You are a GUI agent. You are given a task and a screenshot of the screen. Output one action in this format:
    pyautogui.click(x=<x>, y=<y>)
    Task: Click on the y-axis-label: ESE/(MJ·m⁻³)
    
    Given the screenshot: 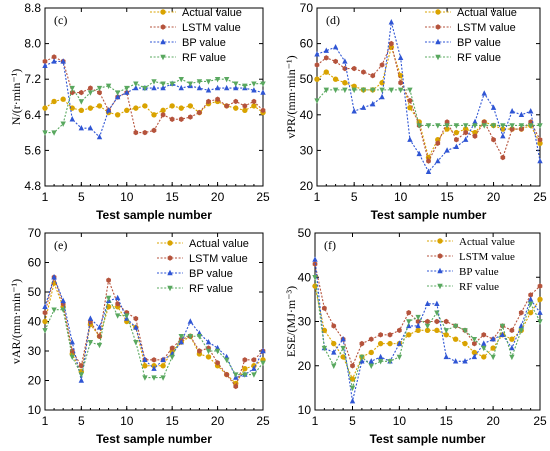 What is the action you would take?
    pyautogui.click(x=291, y=321)
    